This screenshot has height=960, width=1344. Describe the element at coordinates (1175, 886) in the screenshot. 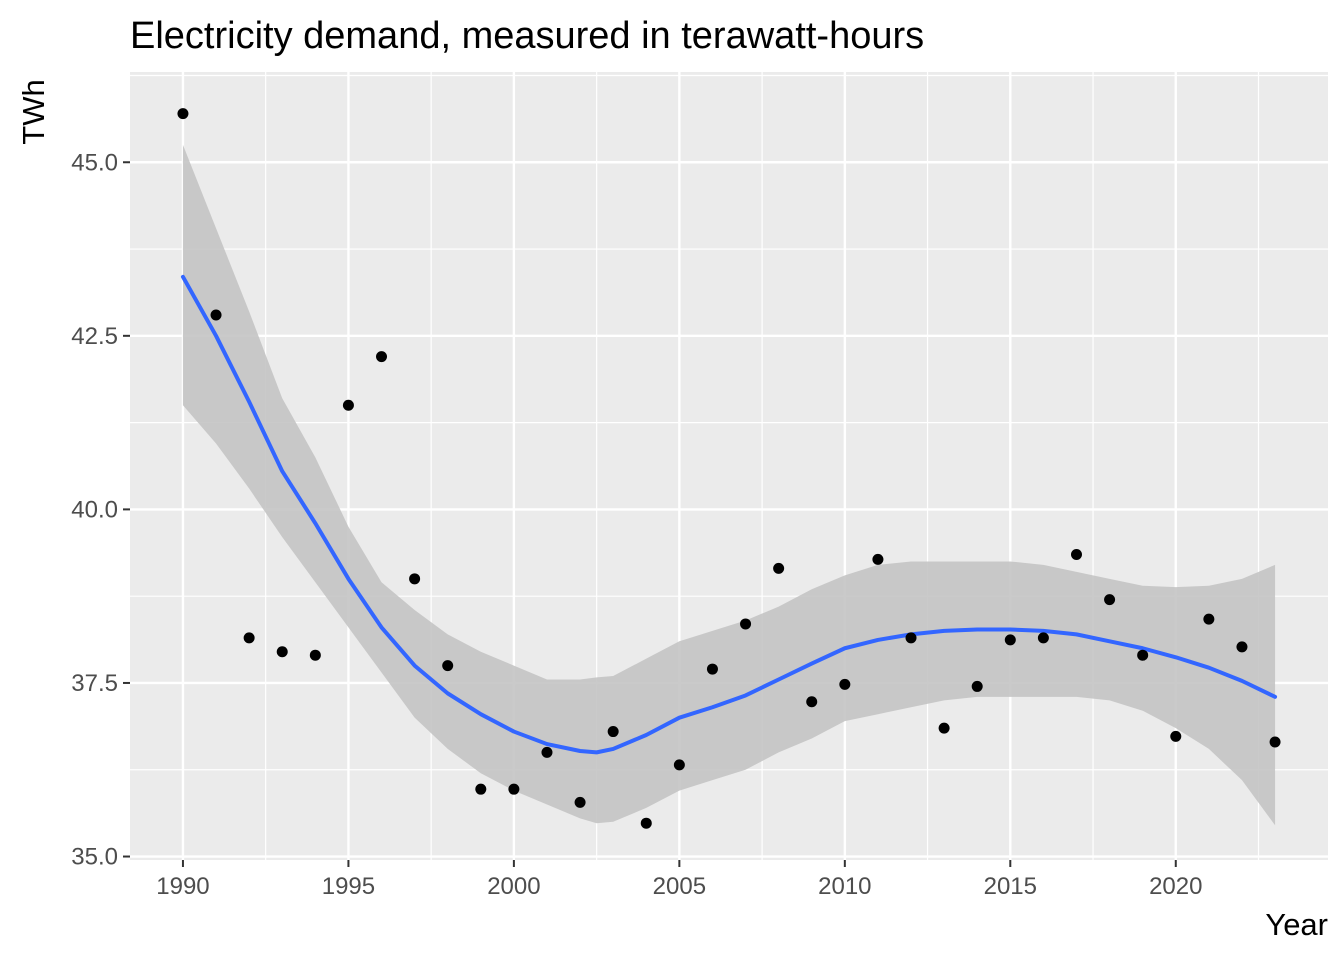

I see `x-tick-label: 2020` at that location.